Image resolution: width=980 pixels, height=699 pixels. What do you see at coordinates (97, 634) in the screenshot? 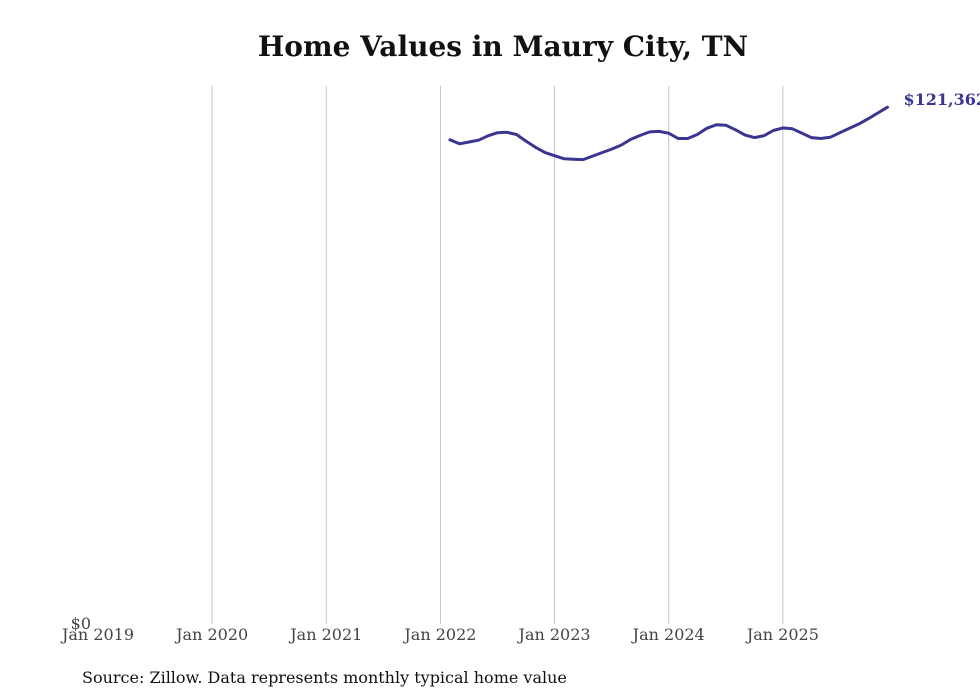
I see `x-tick-label: Jan 2019` at bounding box center [97, 634].